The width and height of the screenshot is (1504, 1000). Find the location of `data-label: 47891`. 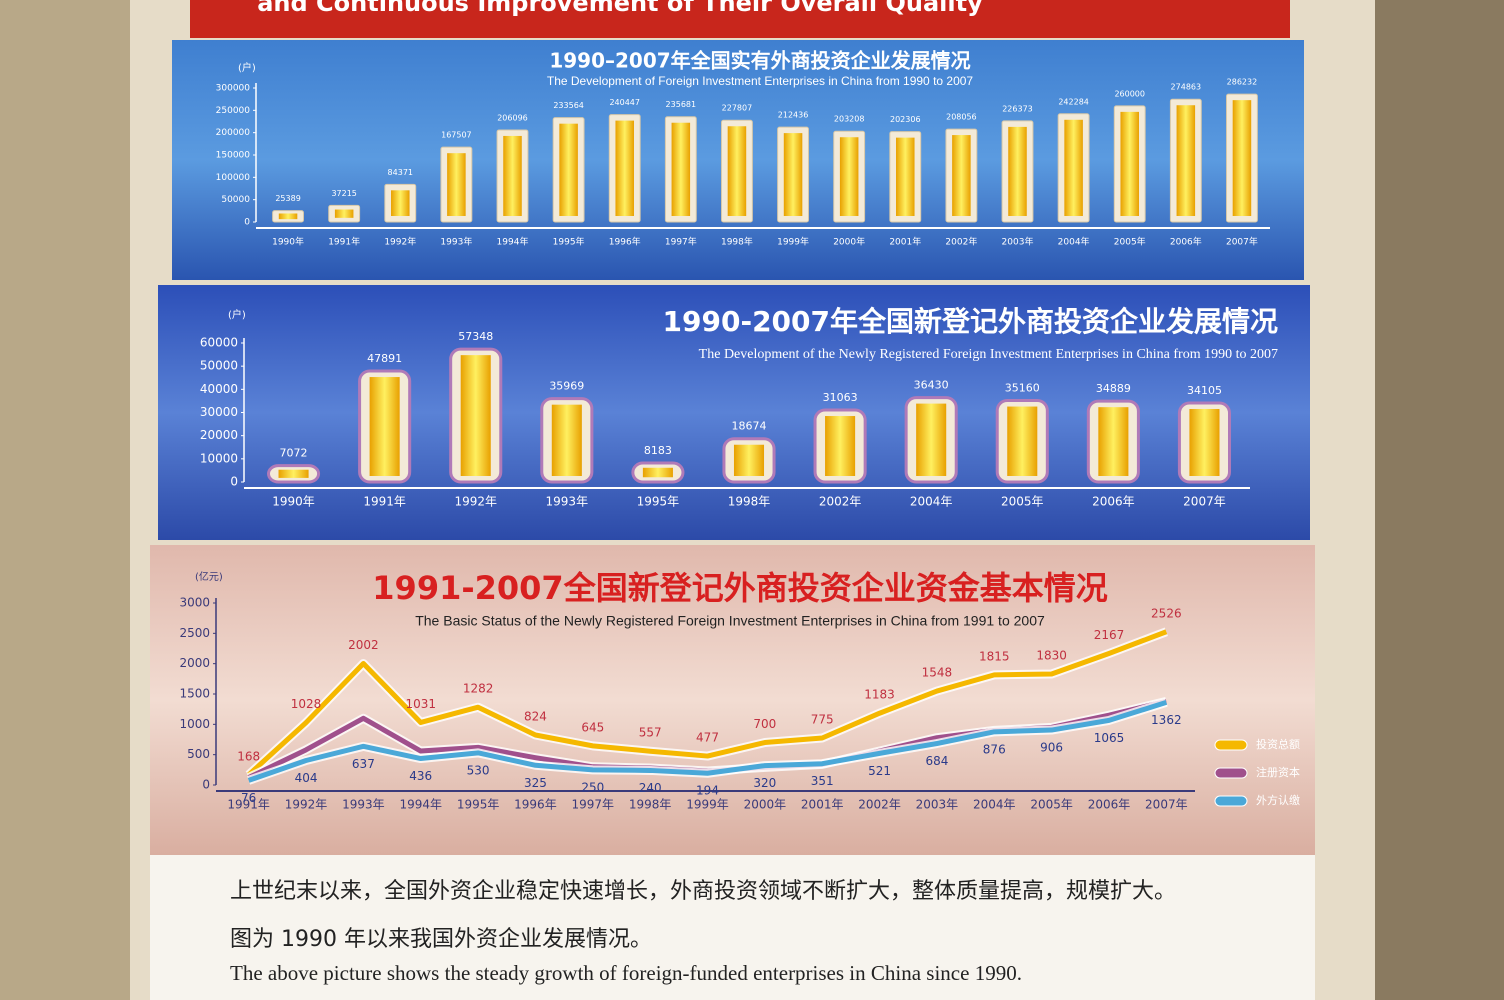

data-label: 47891 is located at coordinates (384, 358).